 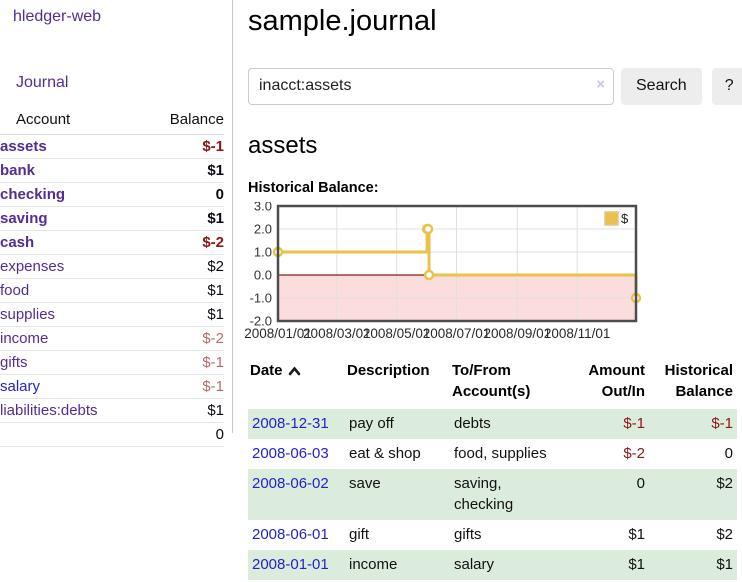 I want to click on x-tick-label: 2008/09/01, so click(x=518, y=333).